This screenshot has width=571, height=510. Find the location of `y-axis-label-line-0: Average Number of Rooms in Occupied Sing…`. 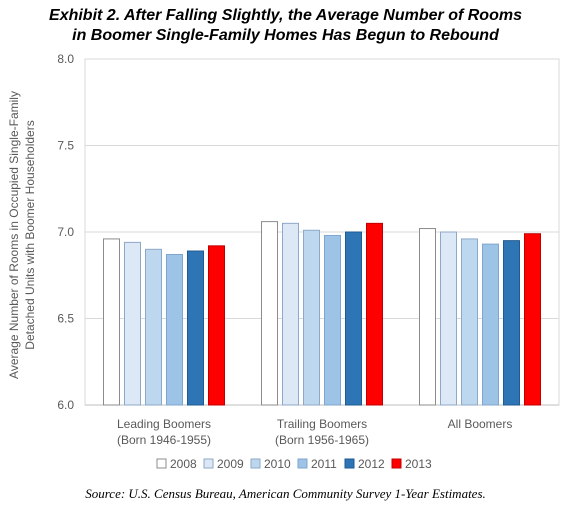

y-axis-label-line-0: Average Number of Rooms in Occupied Sing… is located at coordinates (14, 235).